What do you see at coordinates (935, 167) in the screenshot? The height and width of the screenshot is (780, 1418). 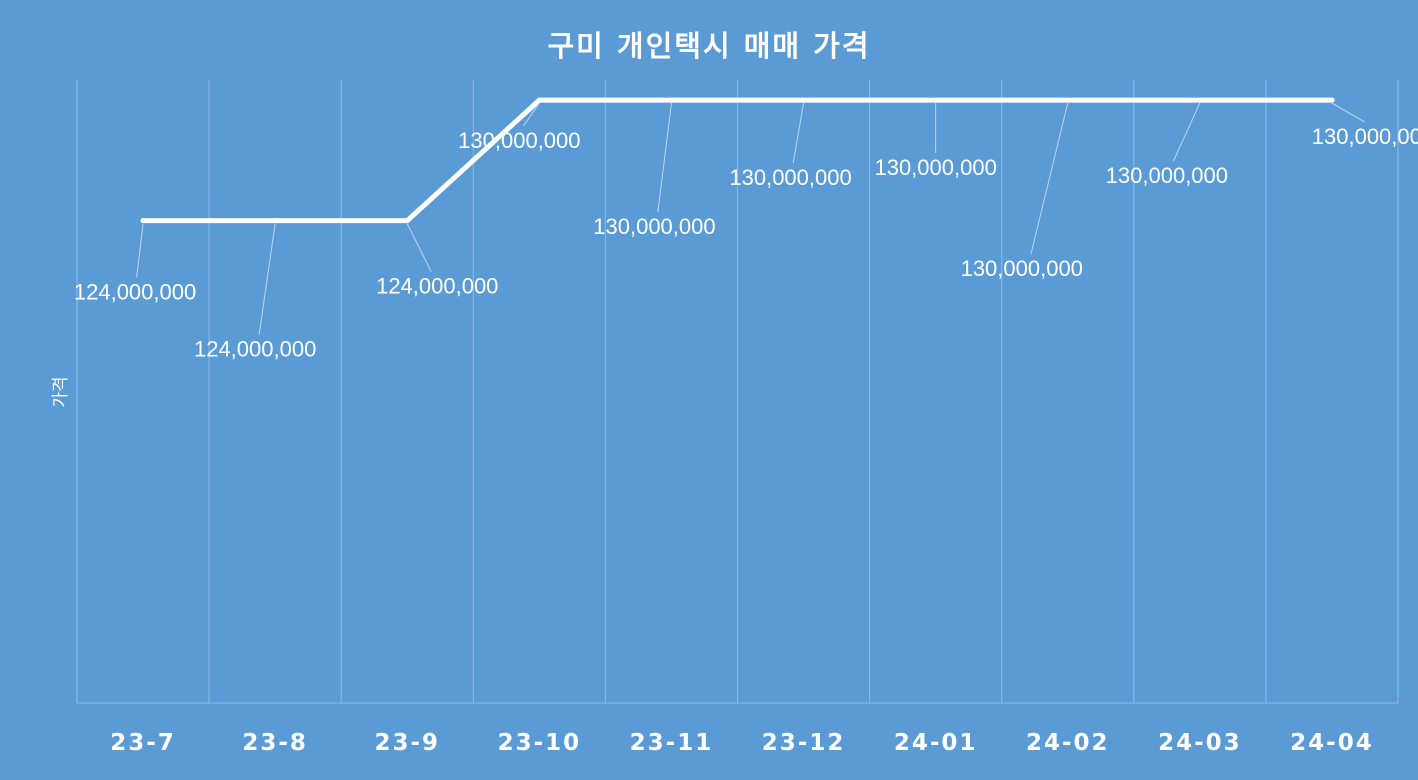 I see `data-label-24-01: 130,000,000` at bounding box center [935, 167].